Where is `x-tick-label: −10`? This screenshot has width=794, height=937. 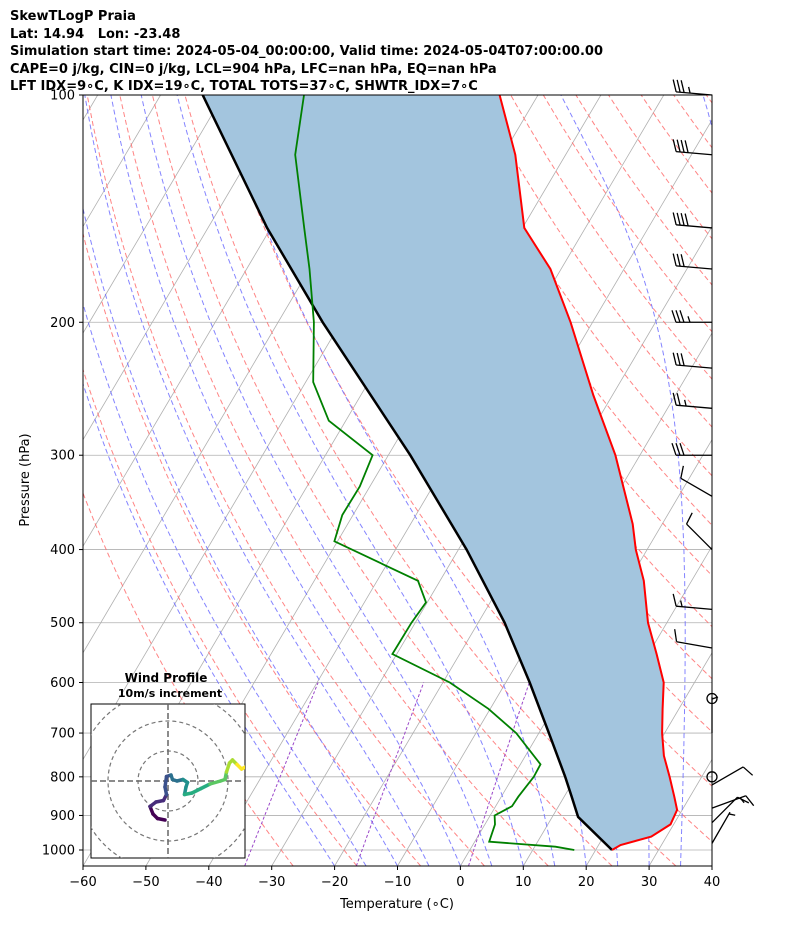
x-tick-label: −10 is located at coordinates (397, 882).